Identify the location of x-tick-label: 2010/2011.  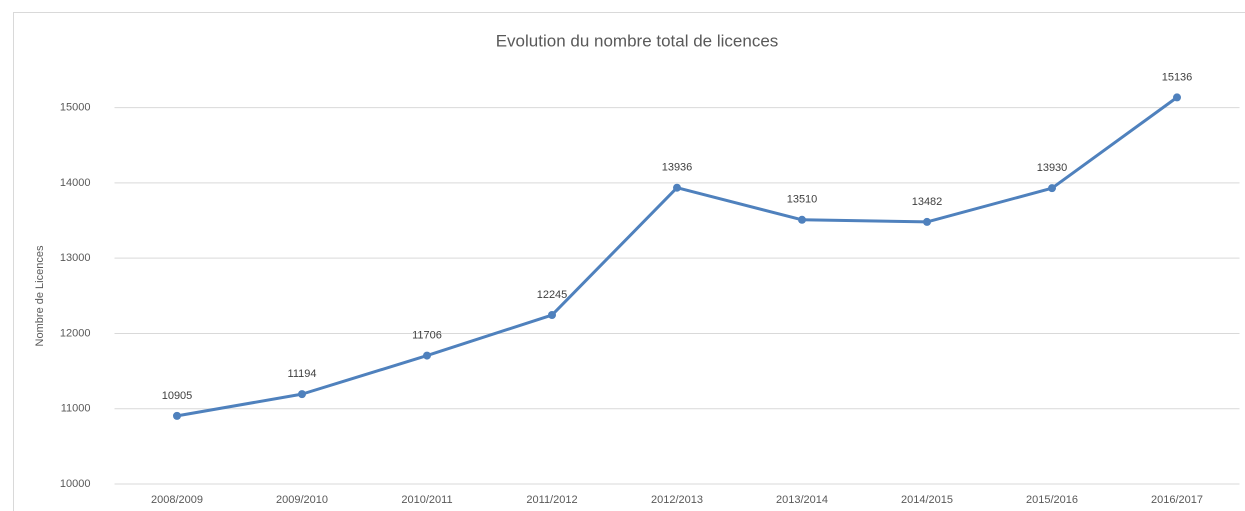
(426, 500).